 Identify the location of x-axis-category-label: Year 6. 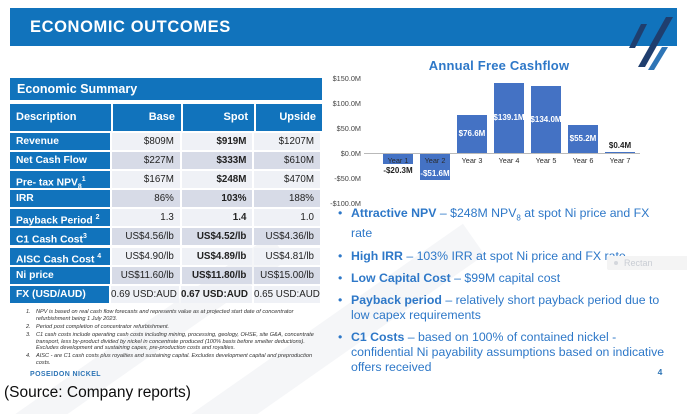
(583, 160).